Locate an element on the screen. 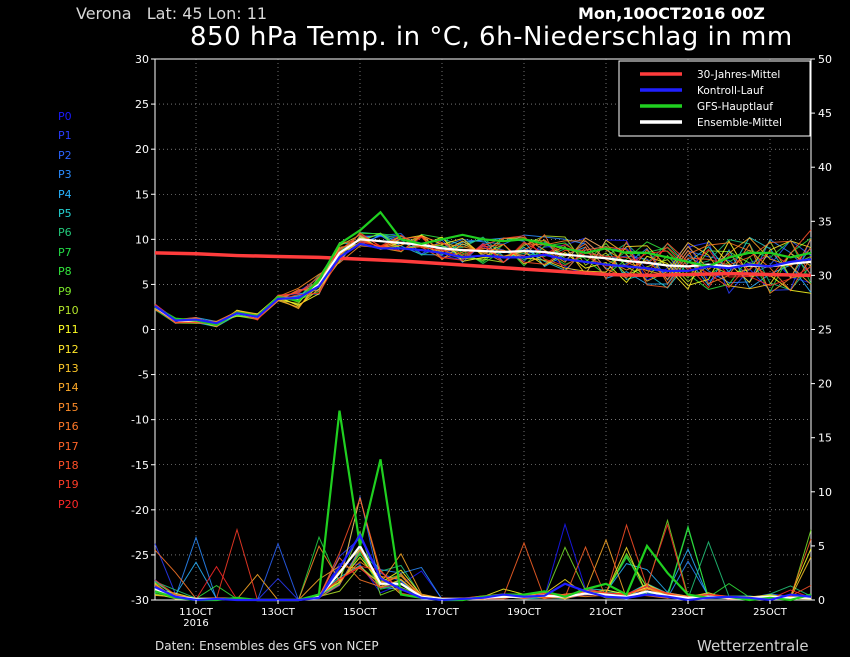 The height and width of the screenshot is (657, 850). series-line-kontroll-lauf-niederschlag is located at coordinates (483, 567).